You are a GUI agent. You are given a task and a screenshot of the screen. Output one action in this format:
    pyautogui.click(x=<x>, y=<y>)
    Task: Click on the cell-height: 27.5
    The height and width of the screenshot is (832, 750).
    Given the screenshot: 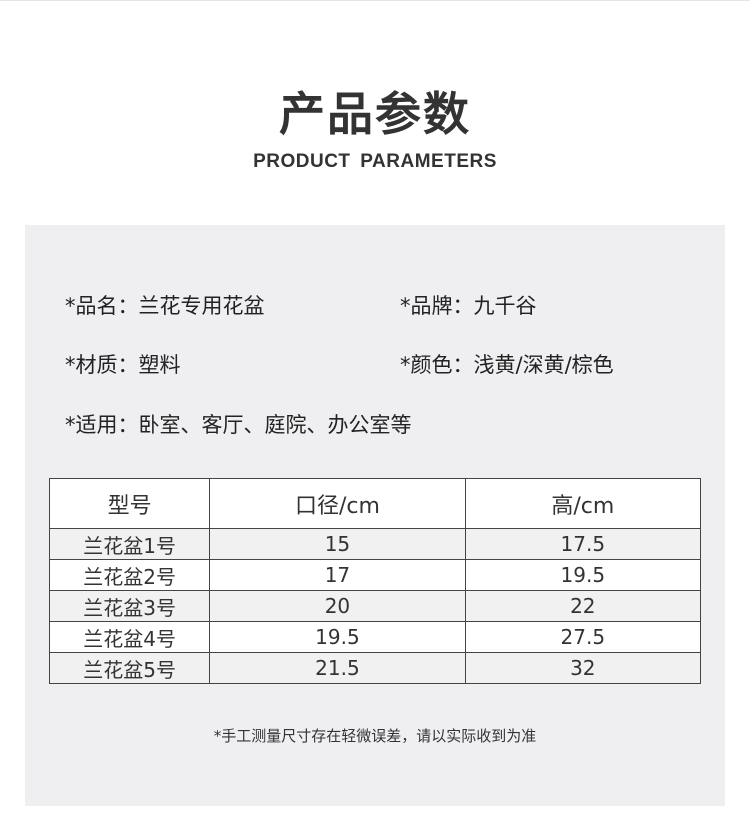 What is the action you would take?
    pyautogui.click(x=583, y=637)
    